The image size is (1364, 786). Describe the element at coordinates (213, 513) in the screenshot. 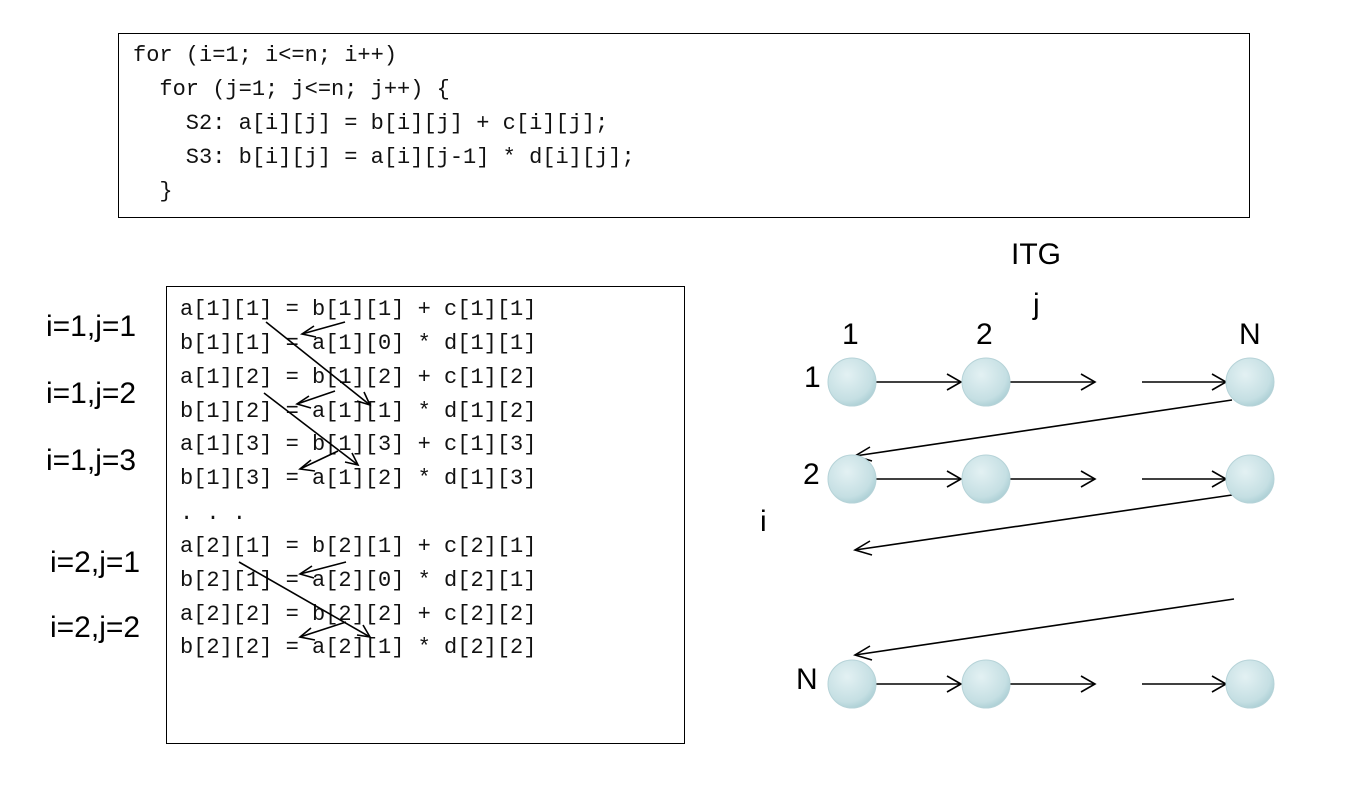

I see `ellipsis-line: . . .` at that location.